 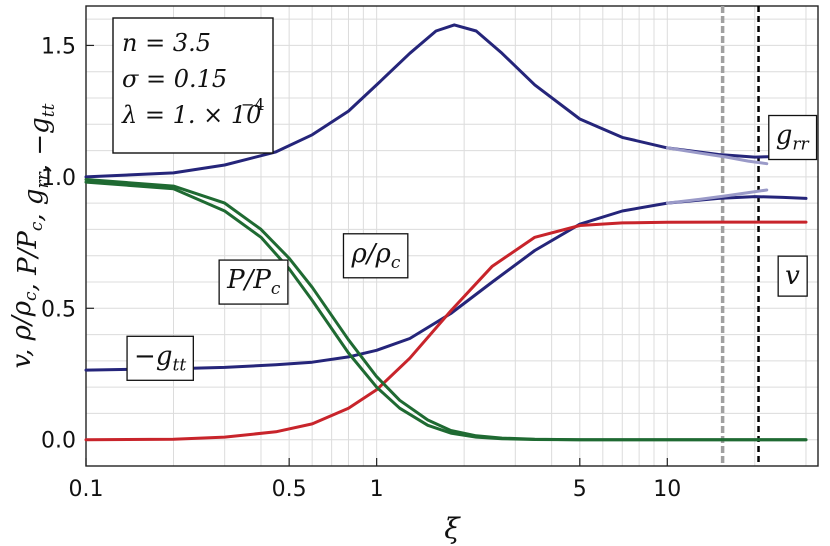 I want to click on curve-label-gtt-box, so click(x=160, y=358).